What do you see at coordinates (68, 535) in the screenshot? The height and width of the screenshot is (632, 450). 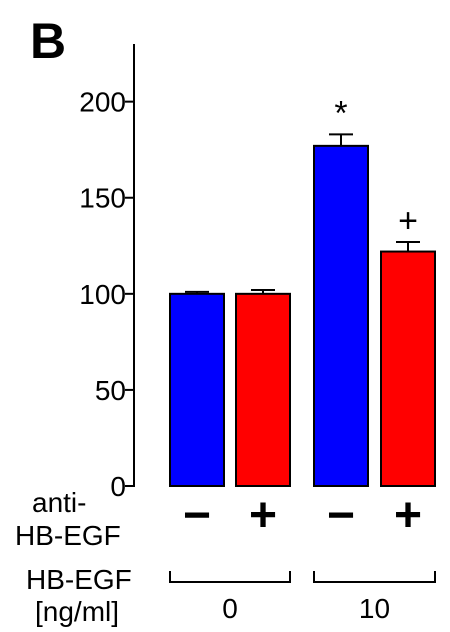 I see `anti-hb-egf-label-line2: HB-EGF` at bounding box center [68, 535].